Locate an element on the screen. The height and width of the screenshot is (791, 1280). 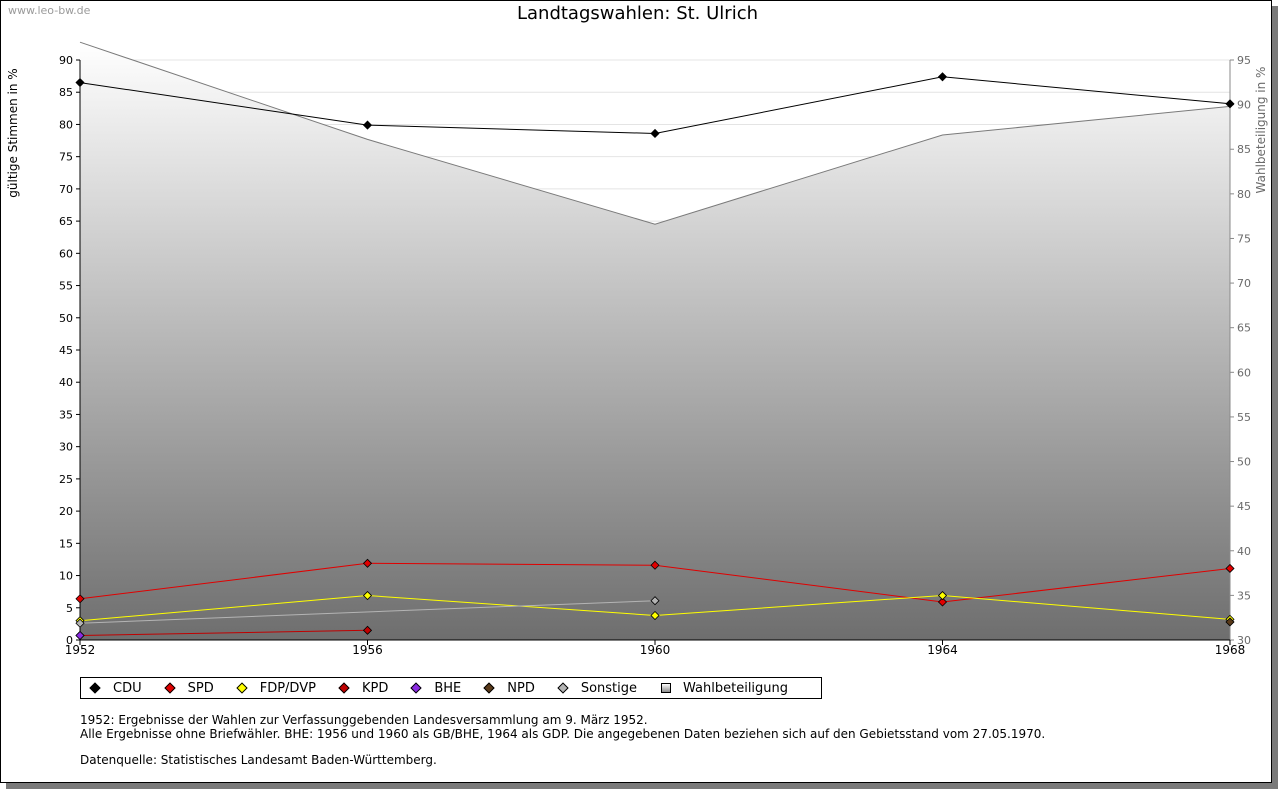
legend-label: Wahlbeteiligung is located at coordinates (736, 688).